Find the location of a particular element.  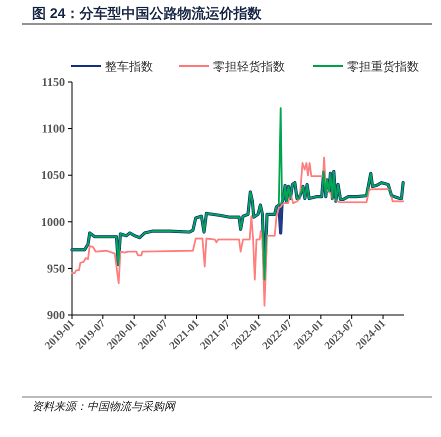

legend-label: 零担重货指数 is located at coordinates (383, 67).